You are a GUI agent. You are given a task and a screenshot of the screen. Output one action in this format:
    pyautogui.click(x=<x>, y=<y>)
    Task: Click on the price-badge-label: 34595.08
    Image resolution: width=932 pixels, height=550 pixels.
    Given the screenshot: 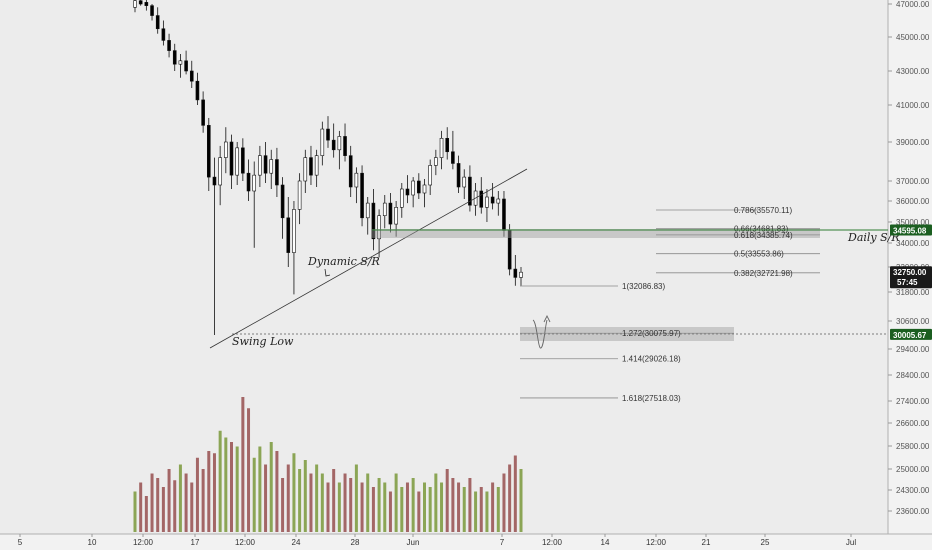 What is the action you would take?
    pyautogui.click(x=910, y=231)
    